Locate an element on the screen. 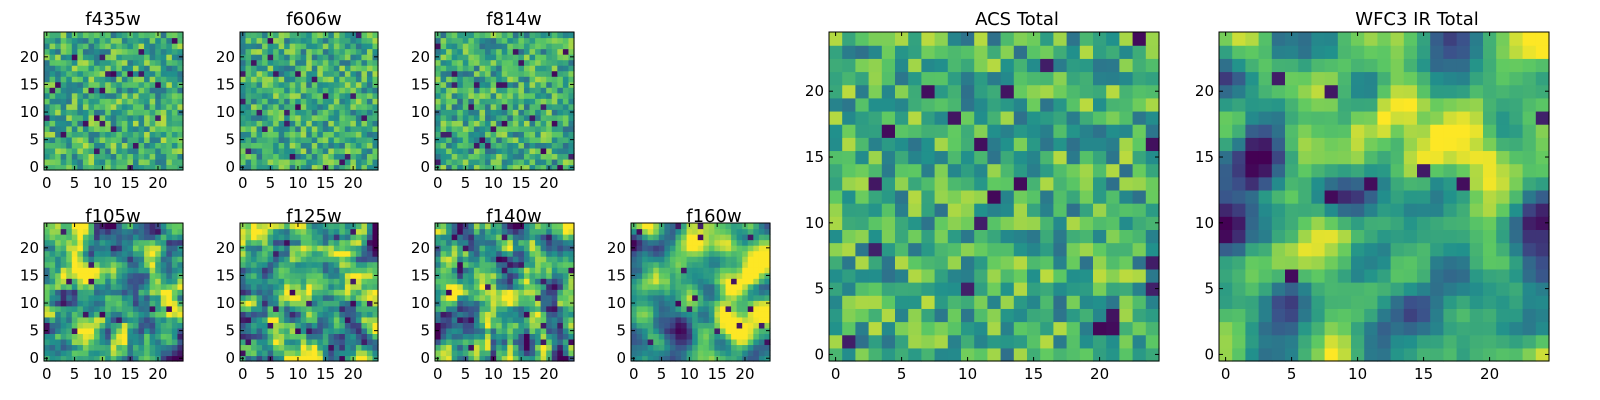  x-tick-label: 5 is located at coordinates (466, 374).